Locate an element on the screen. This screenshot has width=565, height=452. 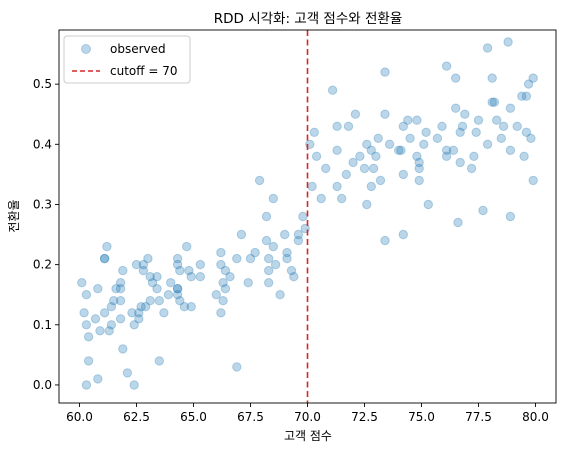
x-tick-label: 72.5 is located at coordinates (364, 417).